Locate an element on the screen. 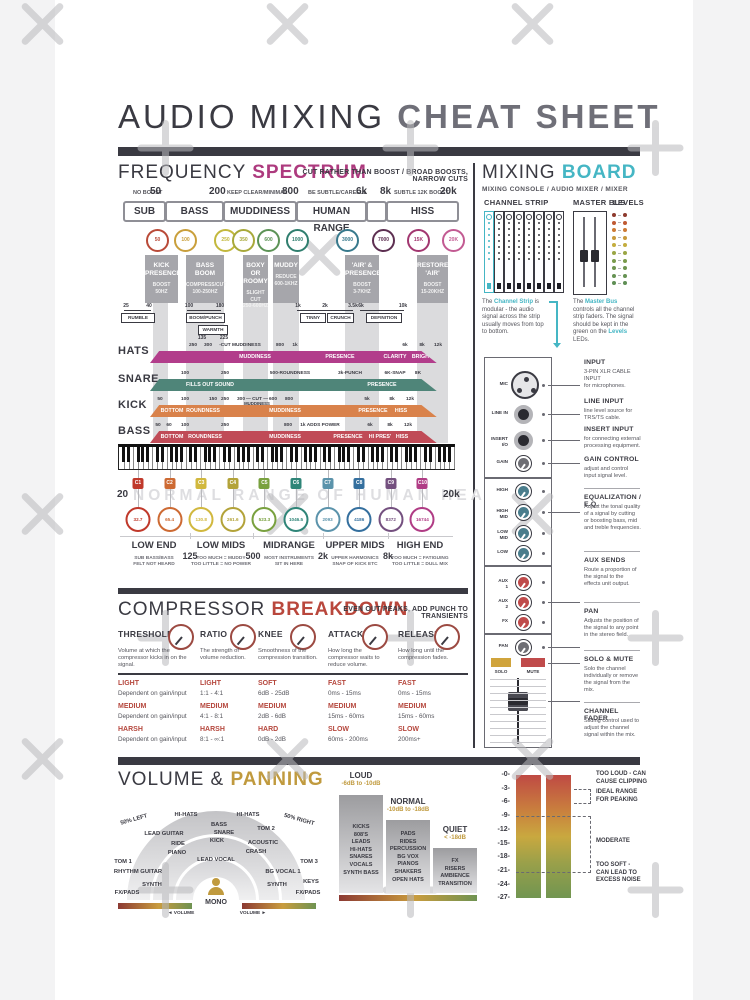 The height and width of the screenshot is (1000, 750). eq-advice-action: BOOST 3-7KHZ is located at coordinates (362, 288).